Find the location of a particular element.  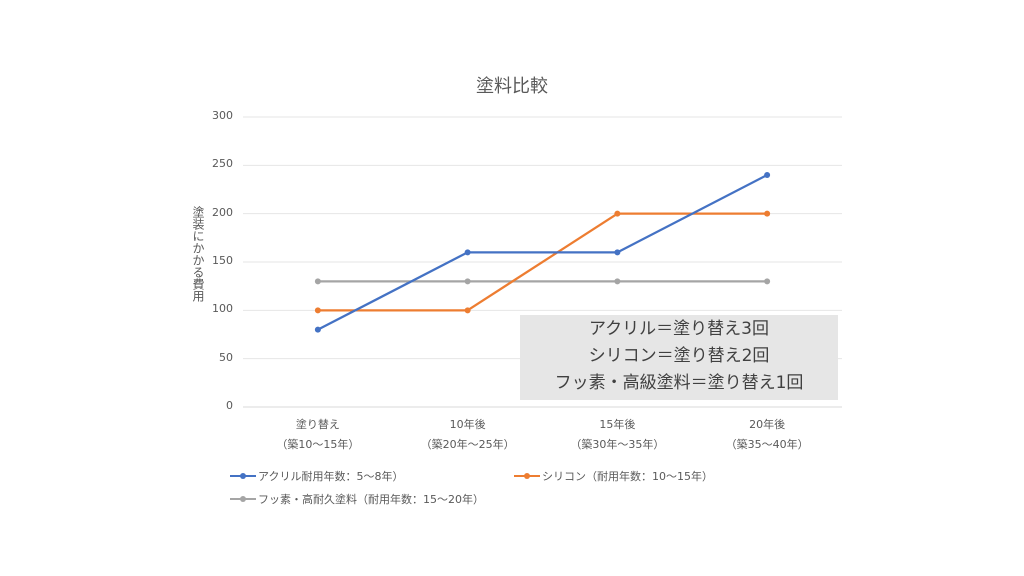

legend-label: アクリル耐用年数：5〜8年） is located at coordinates (331, 476).